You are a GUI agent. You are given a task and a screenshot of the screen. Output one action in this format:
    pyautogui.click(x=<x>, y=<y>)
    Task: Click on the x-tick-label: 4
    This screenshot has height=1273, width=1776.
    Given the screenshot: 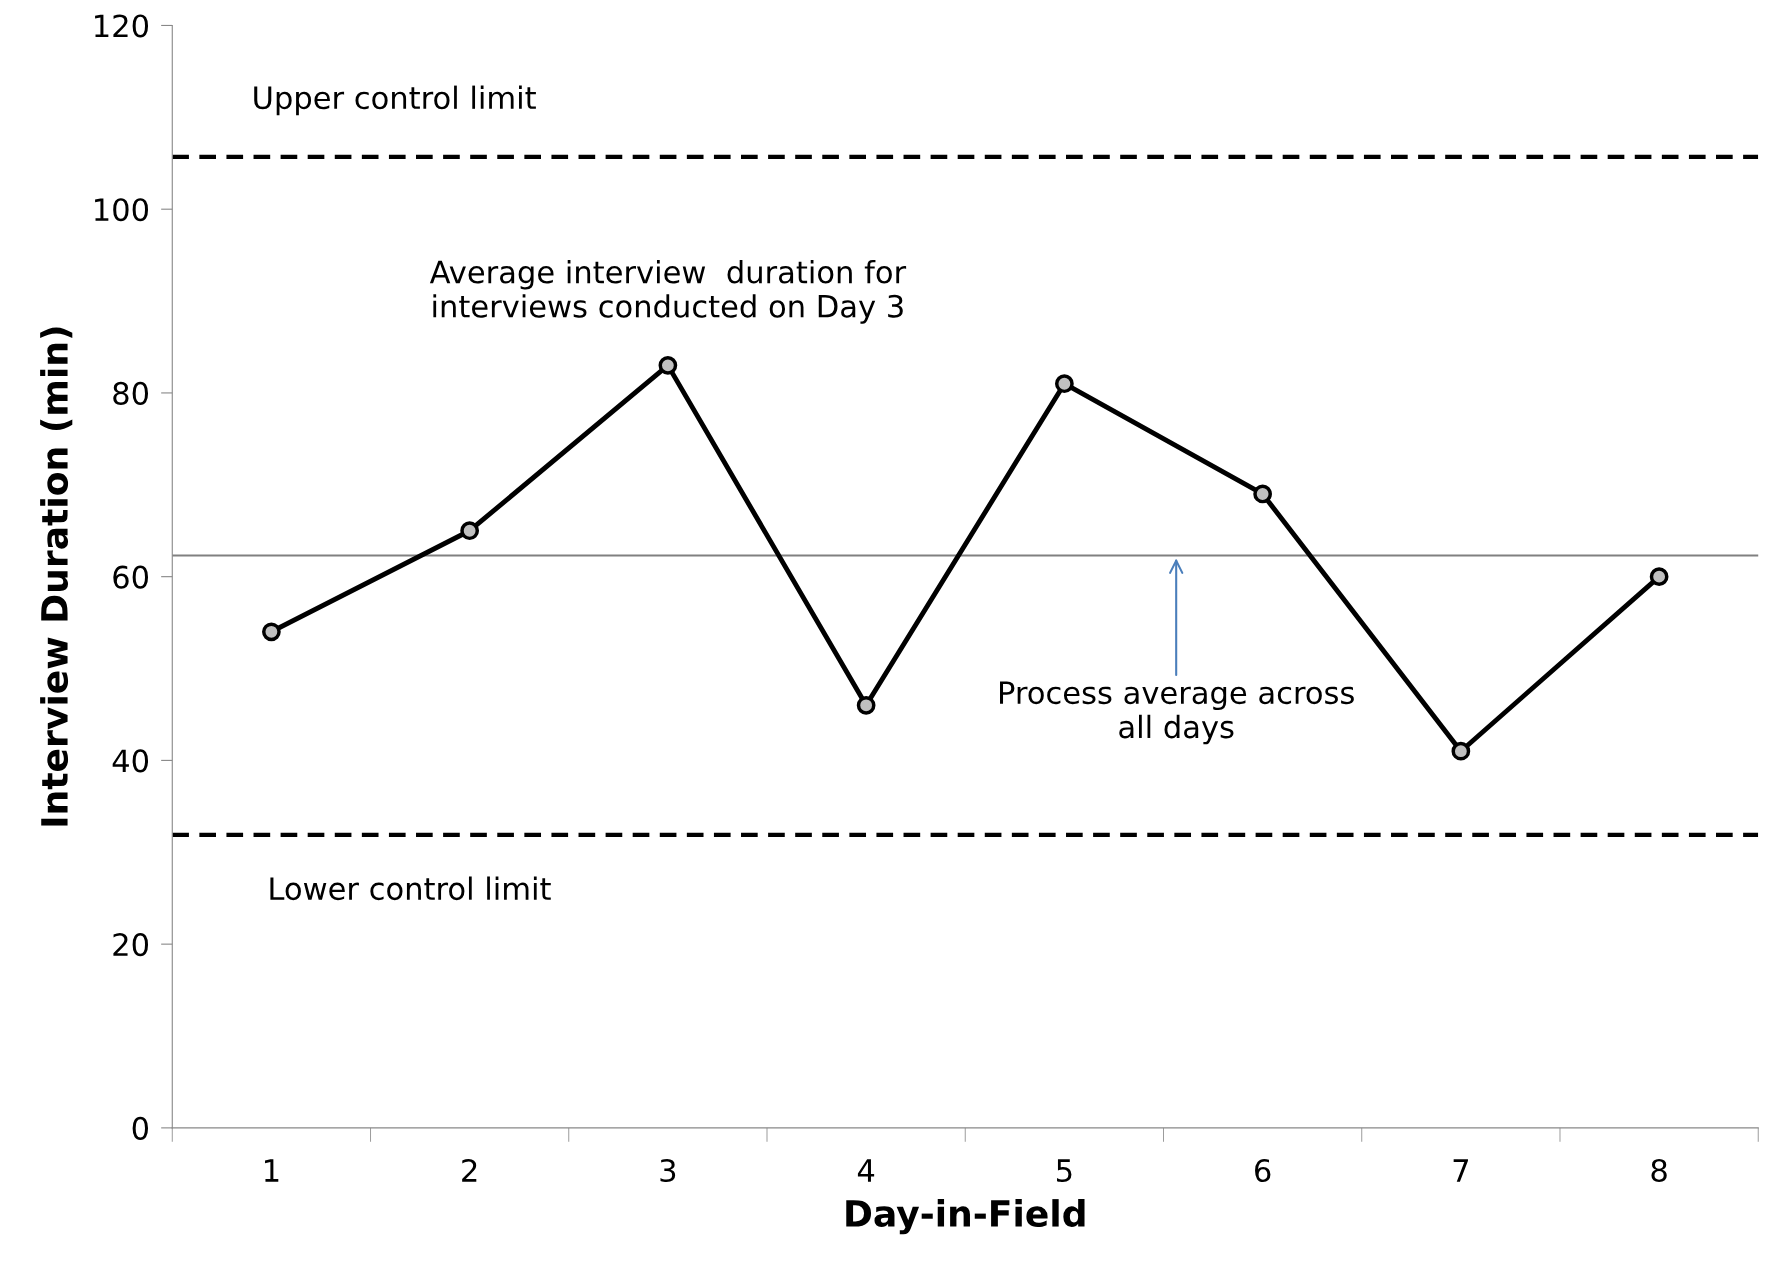 What is the action you would take?
    pyautogui.click(x=866, y=1170)
    